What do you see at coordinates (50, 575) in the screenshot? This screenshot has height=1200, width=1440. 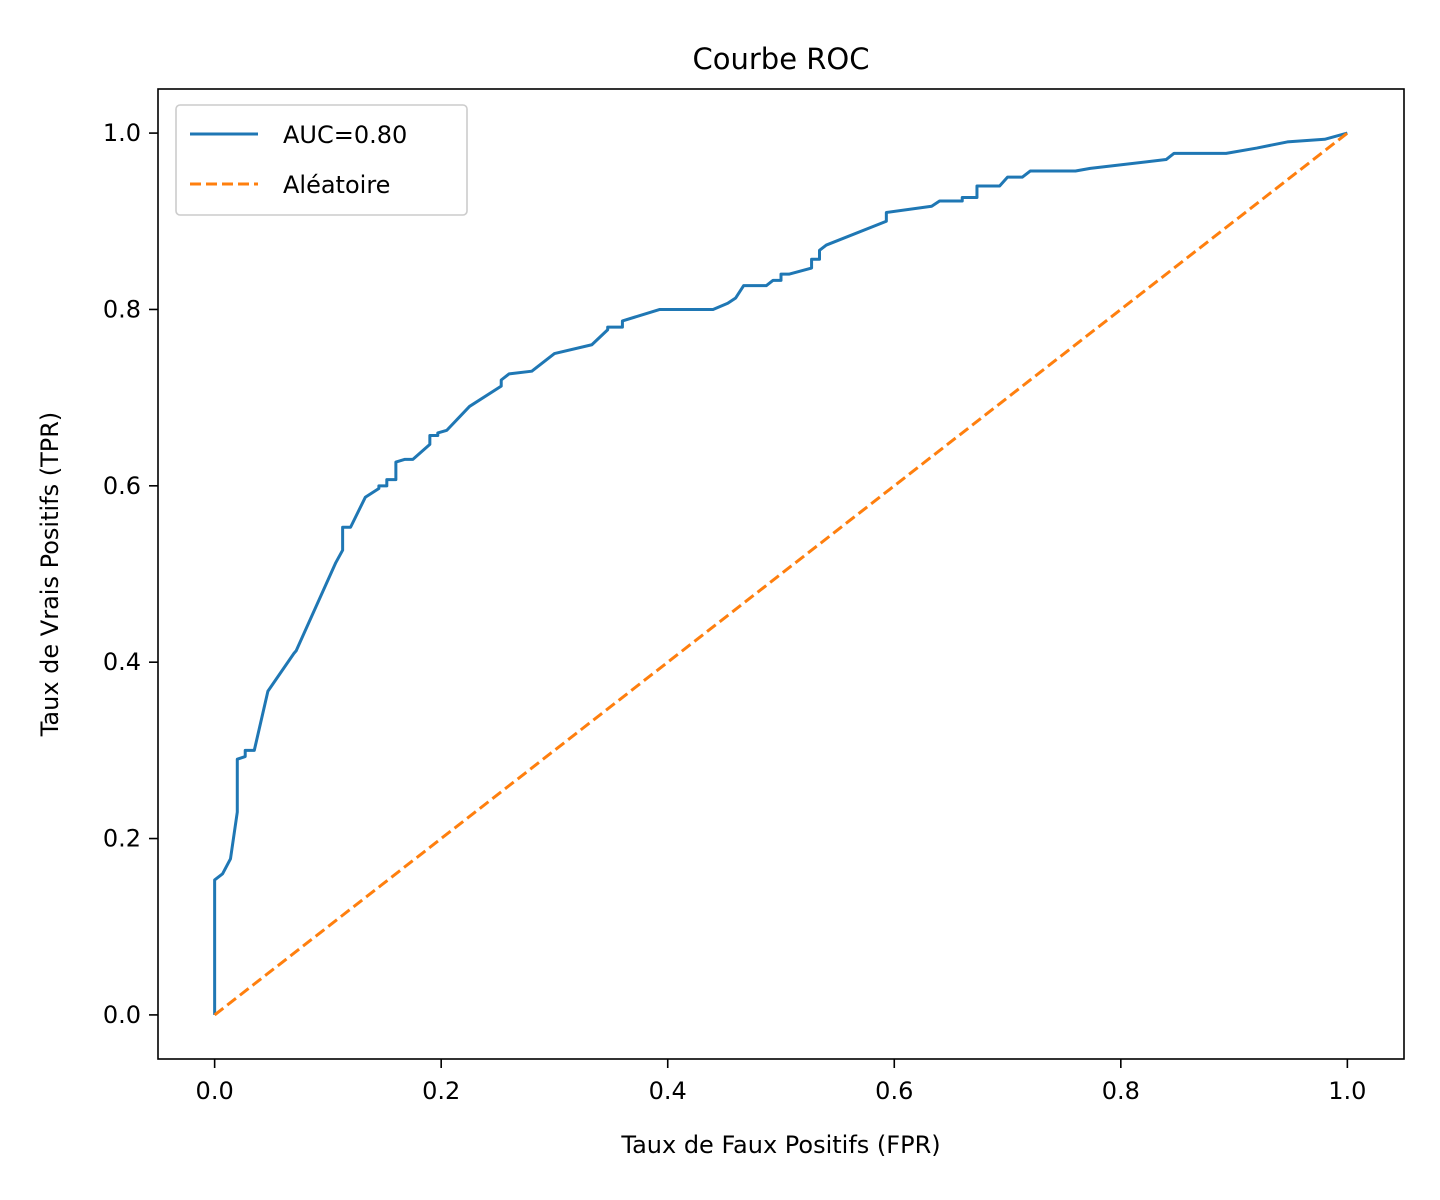 I see `y-axis-label: Taux de Vrais Positifs (TPR)` at bounding box center [50, 575].